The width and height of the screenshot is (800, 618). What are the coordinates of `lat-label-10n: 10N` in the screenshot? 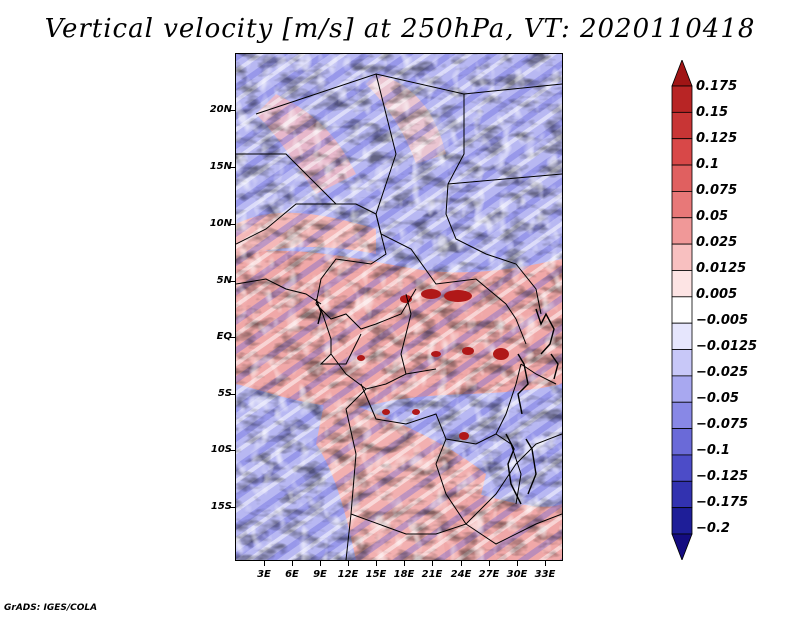 It's located at (220, 223).